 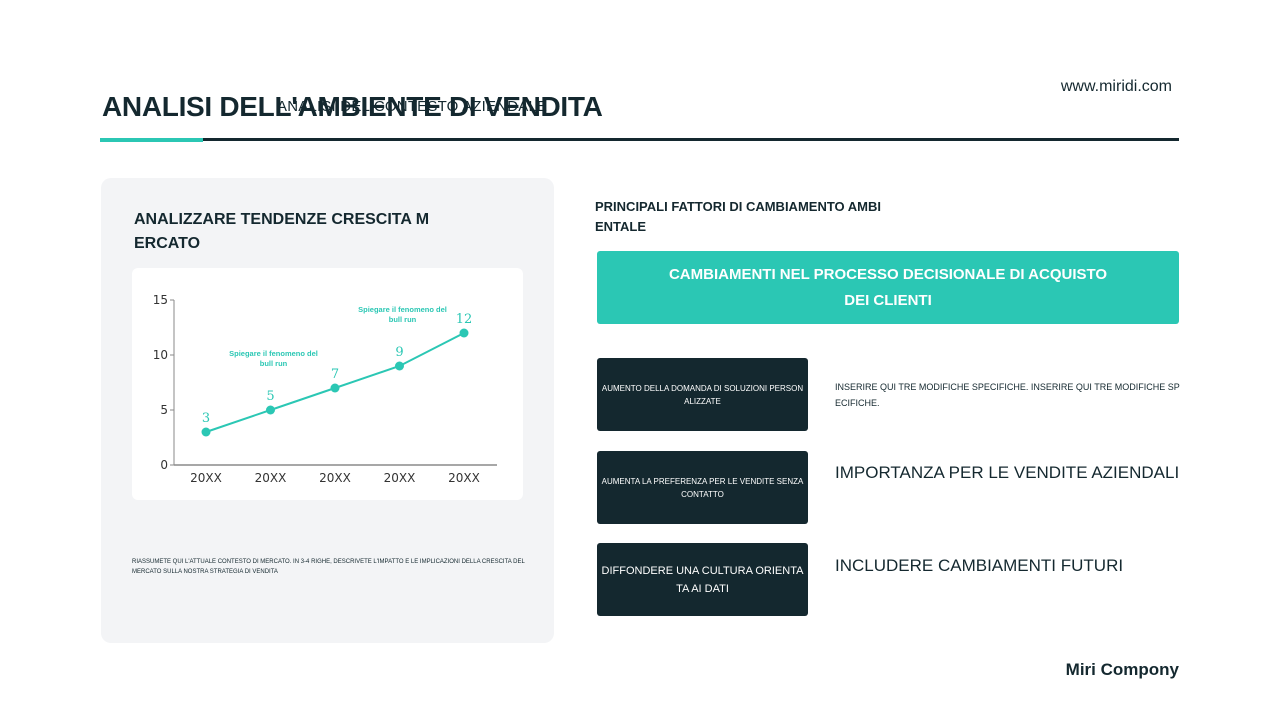 I want to click on data-label: 5, so click(x=270, y=396).